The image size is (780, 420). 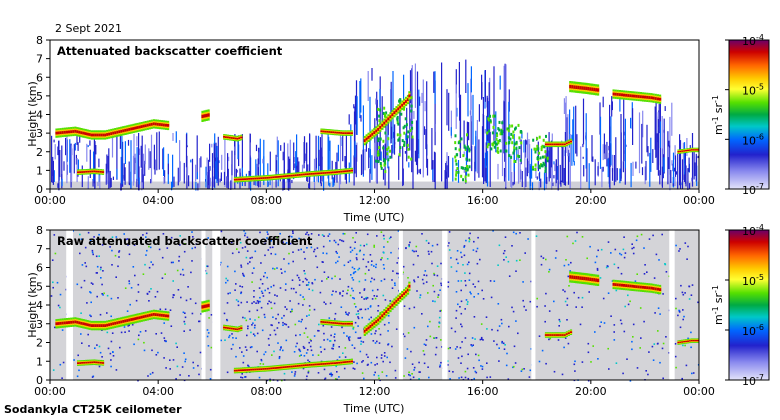 I want to click on cloud-0630-core, so click(x=228, y=137).